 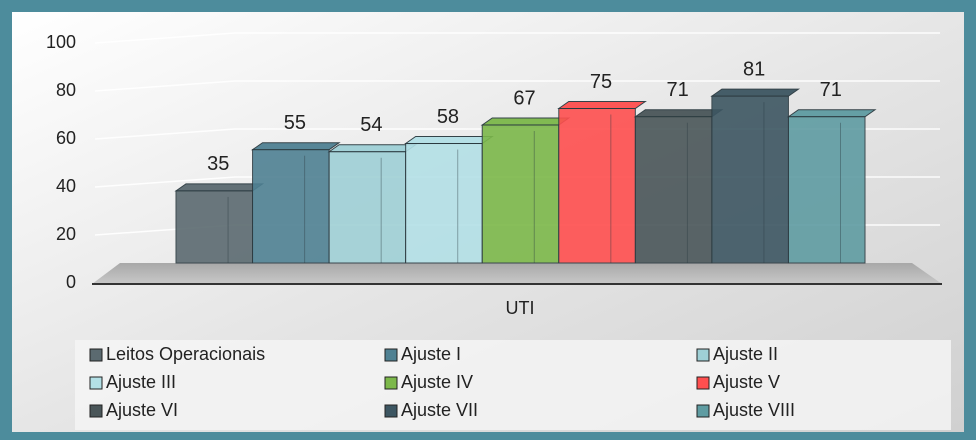 I want to click on legend-label: Ajuste II, so click(x=745, y=354).